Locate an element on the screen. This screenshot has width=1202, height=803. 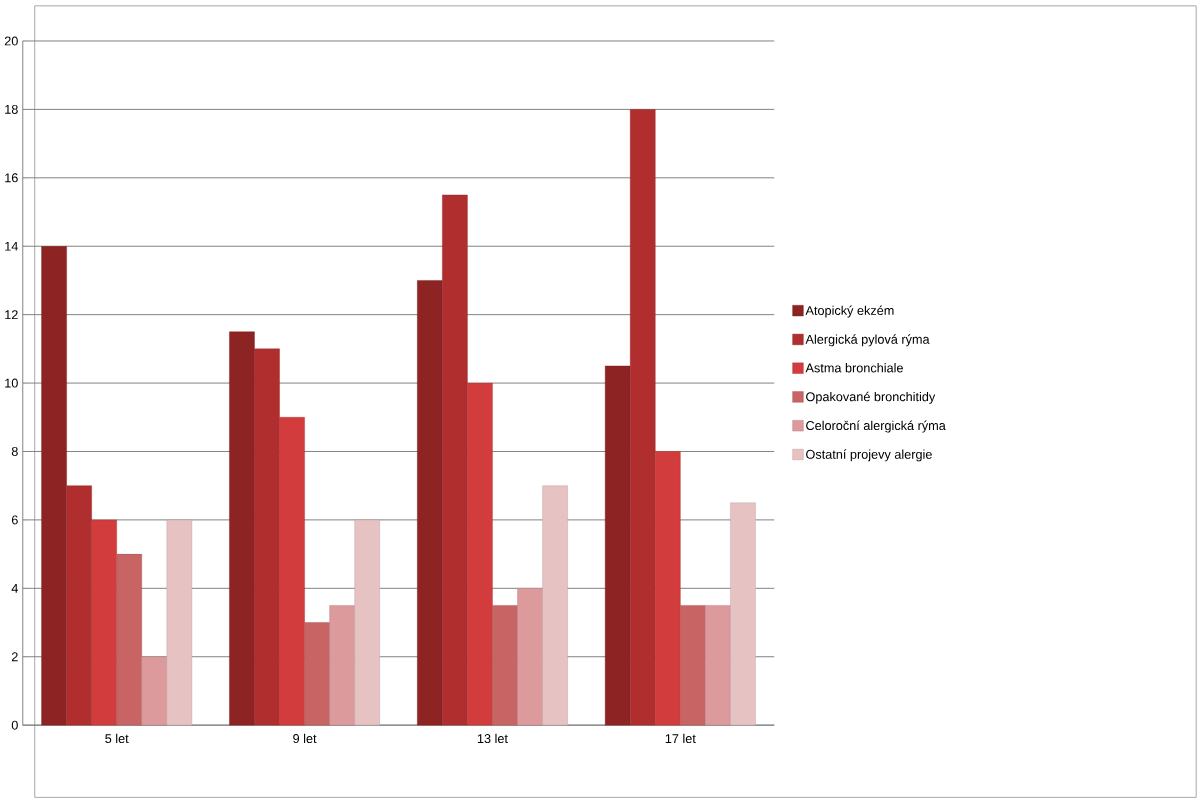
legend-label: Opakované bronchitidy is located at coordinates (871, 397).